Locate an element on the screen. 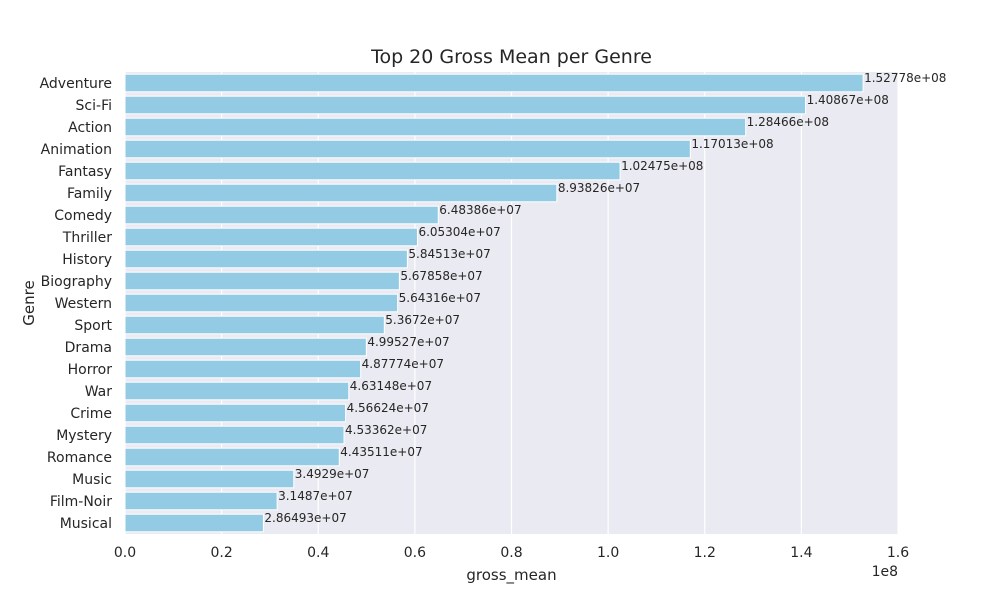  y-tick-label: Horror is located at coordinates (90, 370).